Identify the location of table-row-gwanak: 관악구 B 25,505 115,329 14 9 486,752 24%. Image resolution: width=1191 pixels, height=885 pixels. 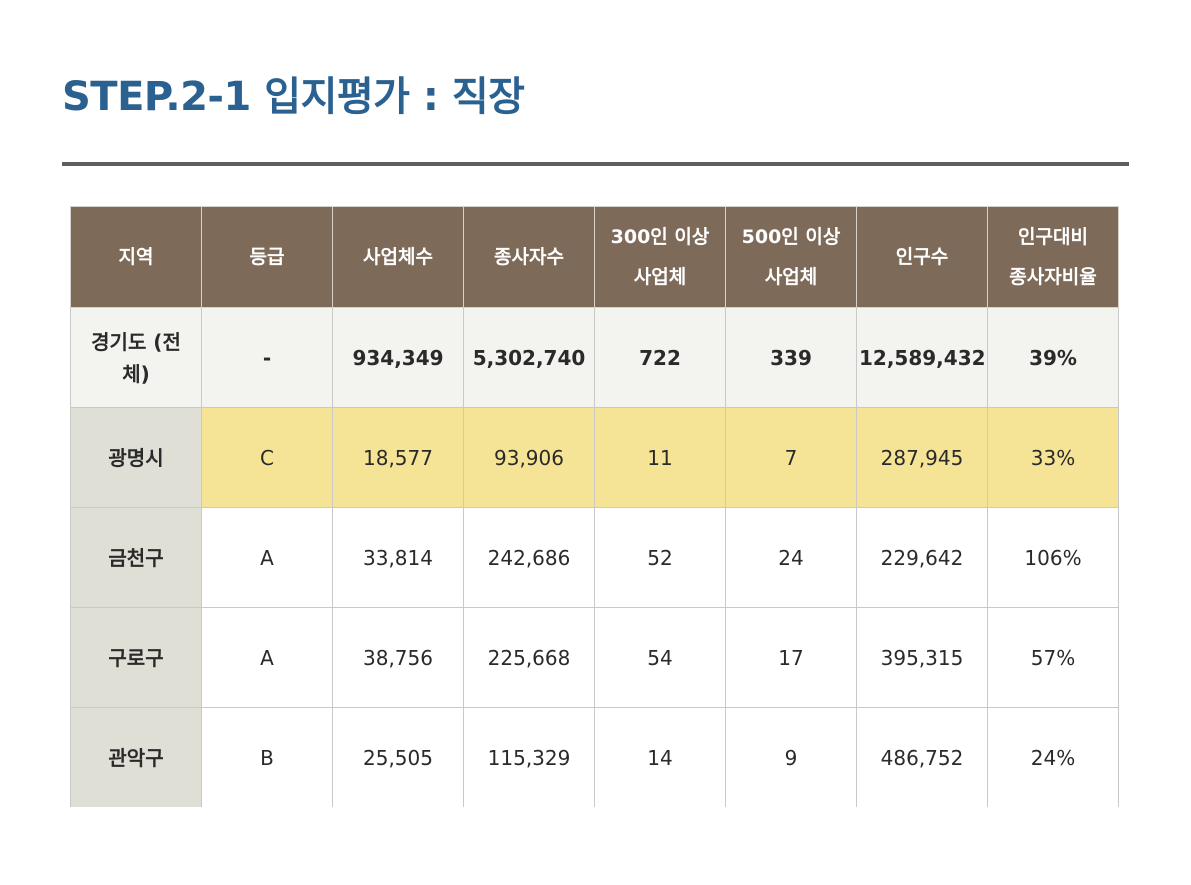
(594, 757).